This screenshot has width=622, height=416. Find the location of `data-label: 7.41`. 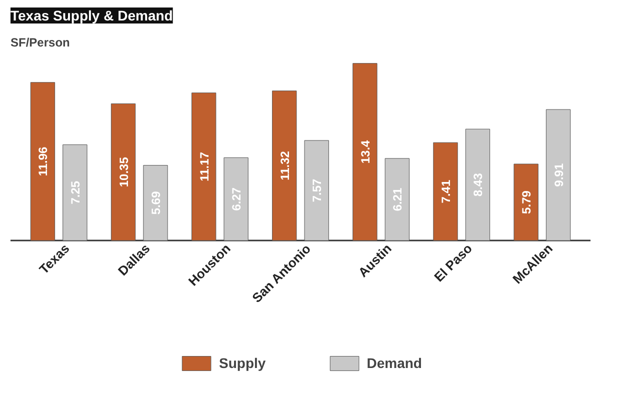

data-label: 7.41 is located at coordinates (446, 192).